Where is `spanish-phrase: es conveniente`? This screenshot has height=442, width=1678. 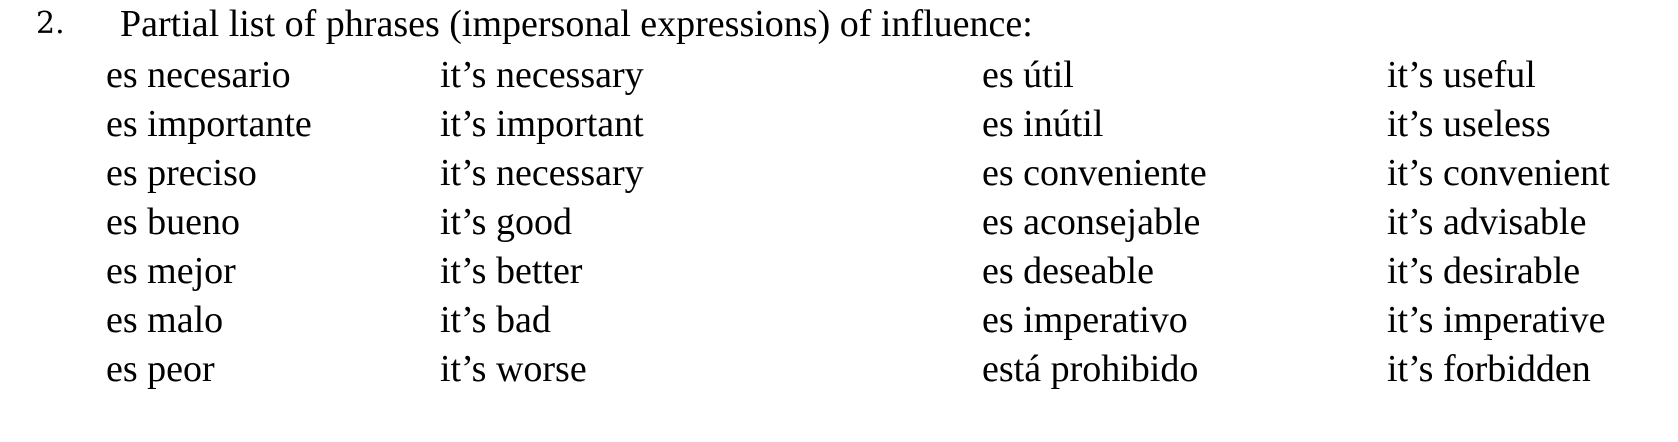
spanish-phrase: es conveniente is located at coordinates (1094, 173).